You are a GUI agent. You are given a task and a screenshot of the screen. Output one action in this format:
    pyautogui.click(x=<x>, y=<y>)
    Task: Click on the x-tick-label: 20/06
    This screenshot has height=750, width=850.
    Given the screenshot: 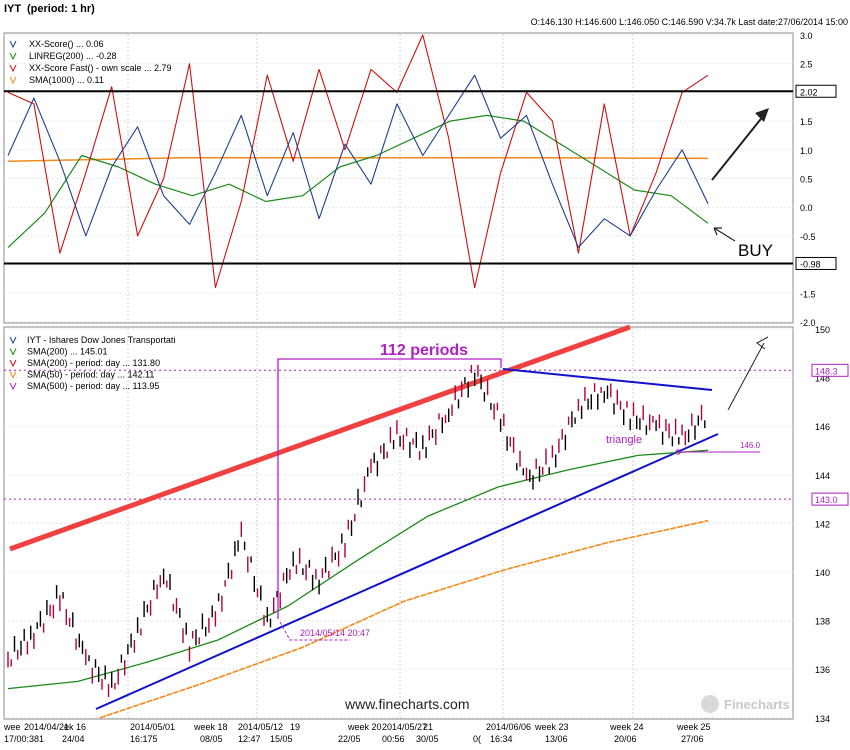 What is the action you would take?
    pyautogui.click(x=625, y=739)
    